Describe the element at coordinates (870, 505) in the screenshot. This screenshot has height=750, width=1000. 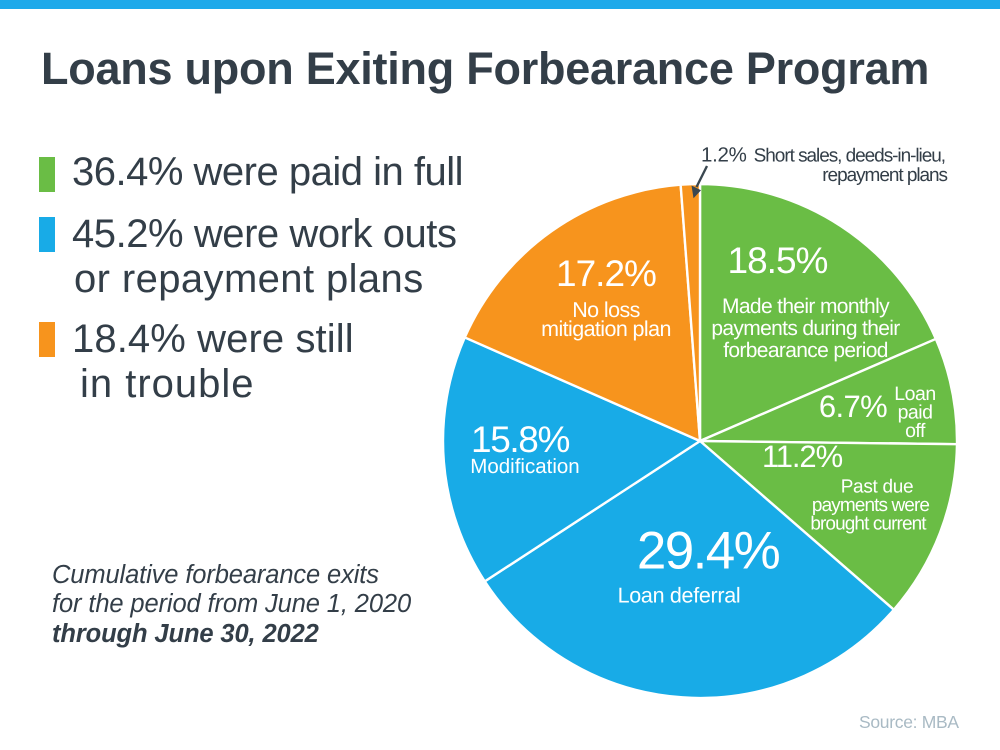
I see `svg-text: payments were` at that location.